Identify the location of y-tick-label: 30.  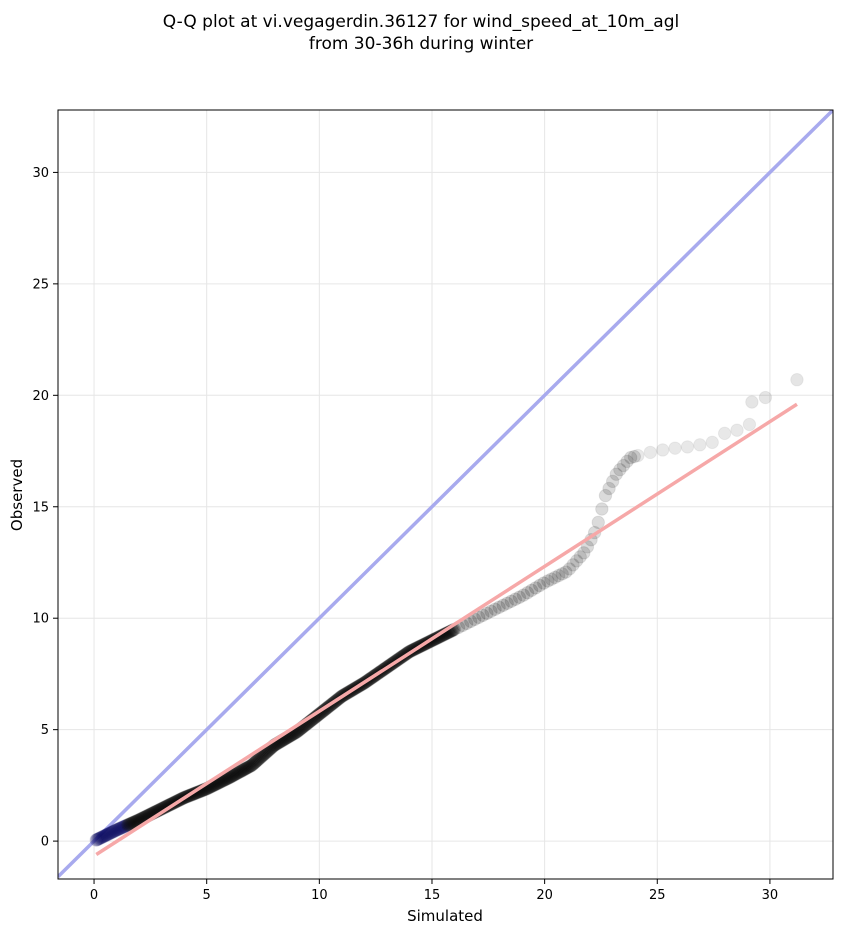
(40, 173).